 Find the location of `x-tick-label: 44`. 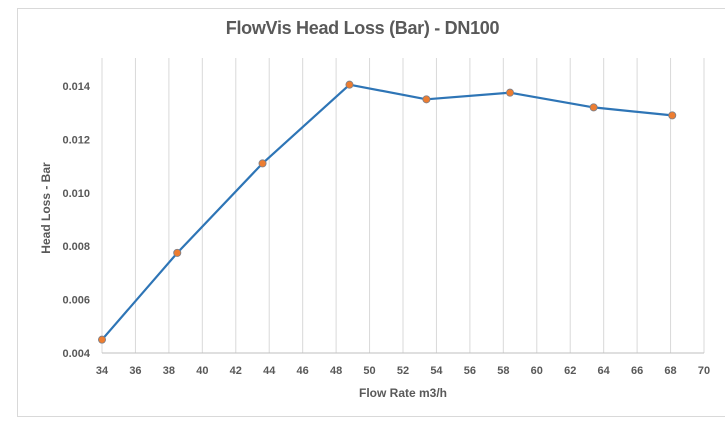

x-tick-label: 44 is located at coordinates (269, 371).